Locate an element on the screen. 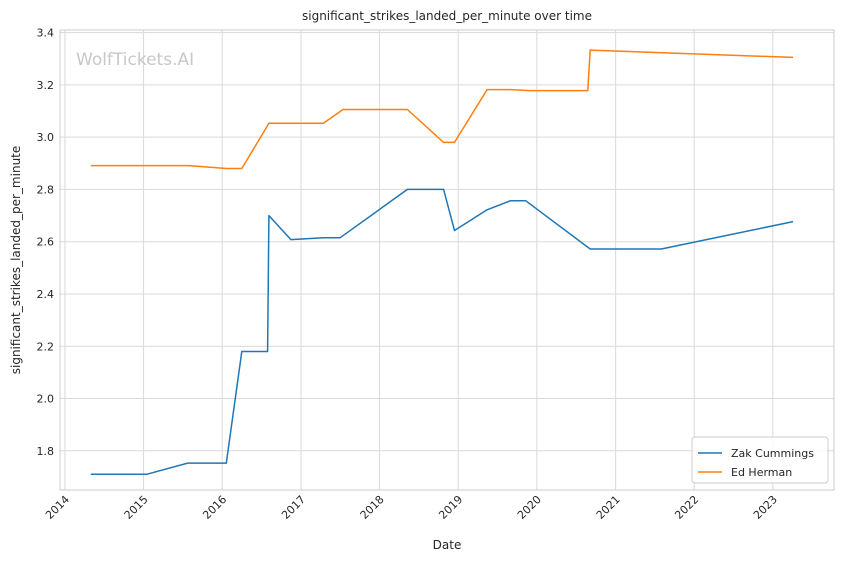 This screenshot has width=844, height=561. y-tick-label: 3.2 is located at coordinates (46, 85).